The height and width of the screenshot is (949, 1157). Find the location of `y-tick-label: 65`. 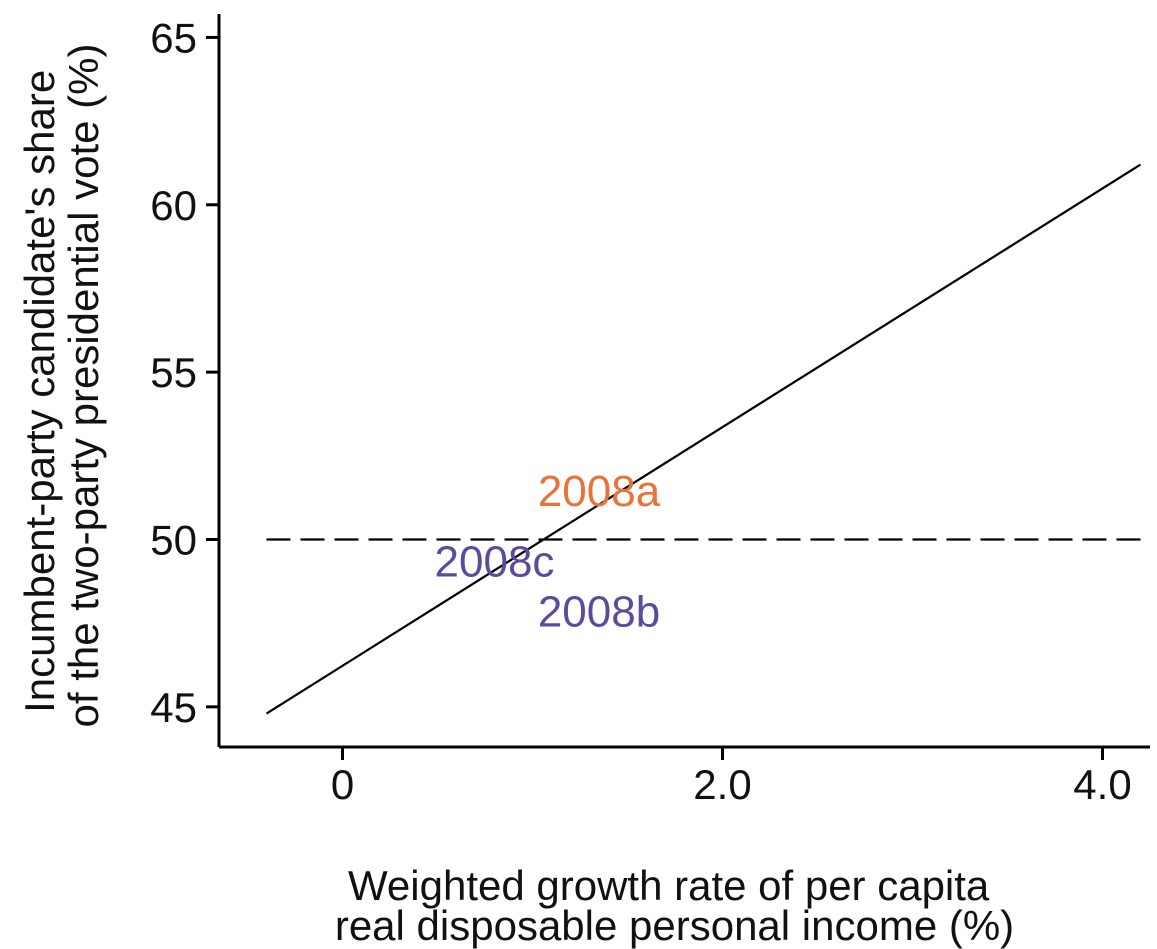

y-tick-label: 65 is located at coordinates (173, 37).